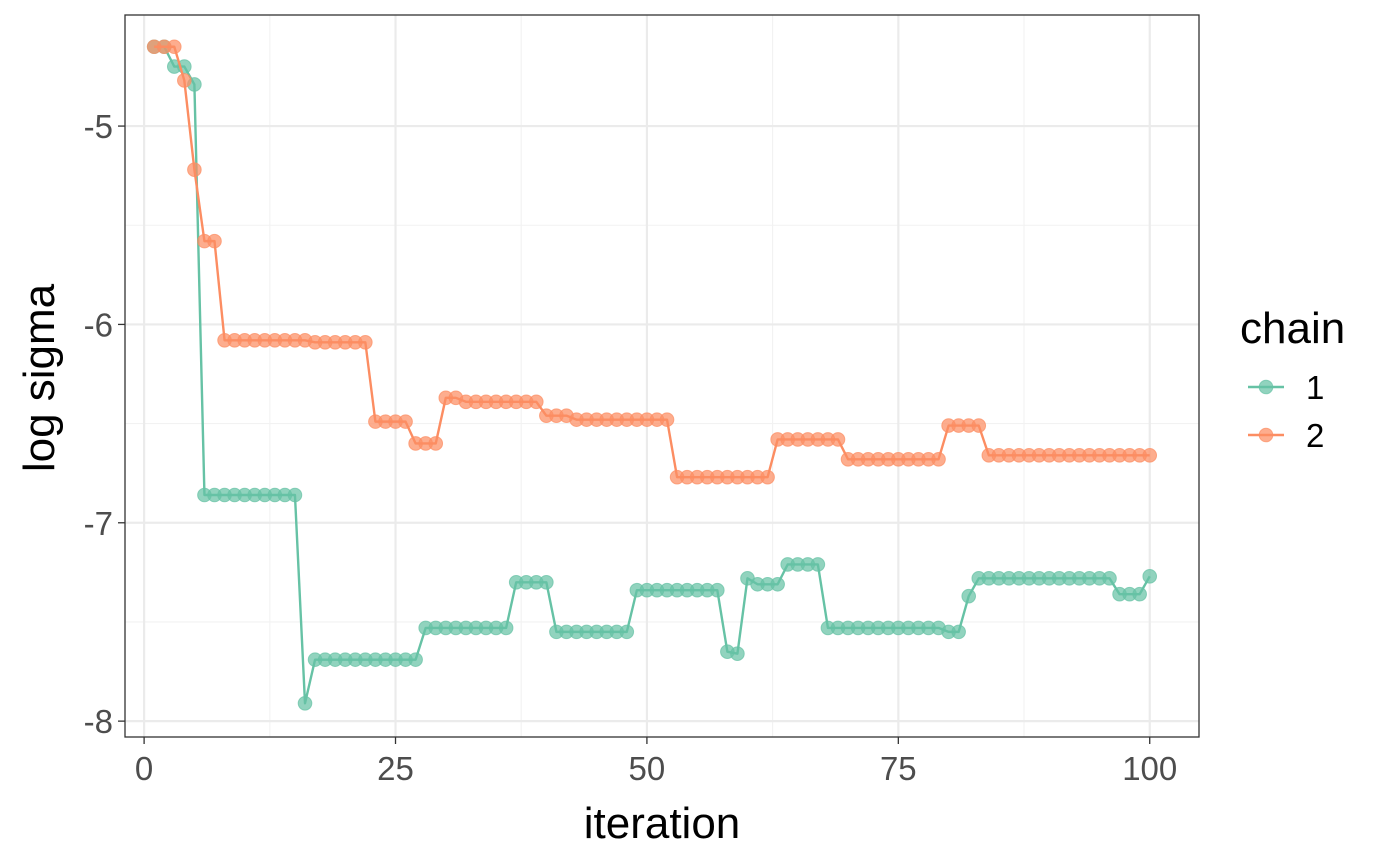  What do you see at coordinates (39, 377) in the screenshot?
I see `y-axis-title: log sigma` at bounding box center [39, 377].